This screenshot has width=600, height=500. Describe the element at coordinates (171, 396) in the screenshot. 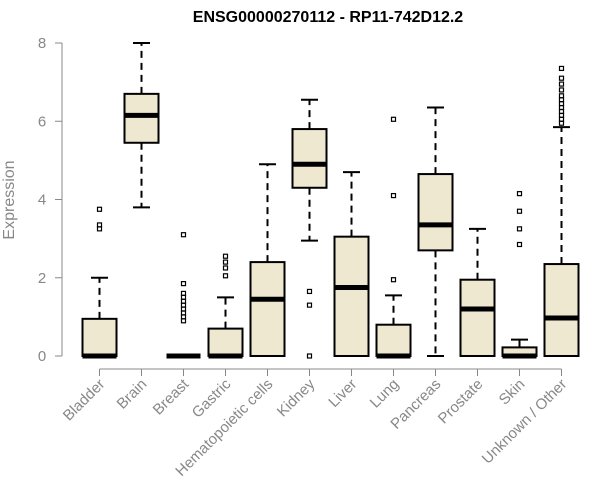

I see `x-tick-label-2: Breast` at that location.